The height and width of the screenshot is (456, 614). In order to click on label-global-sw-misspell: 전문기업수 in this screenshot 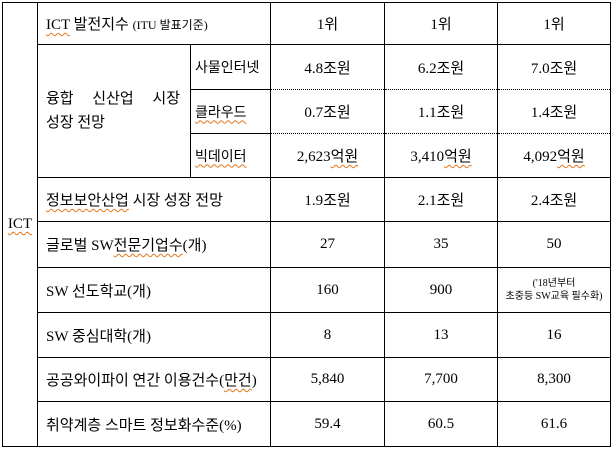, I will do `click(148, 246)`.